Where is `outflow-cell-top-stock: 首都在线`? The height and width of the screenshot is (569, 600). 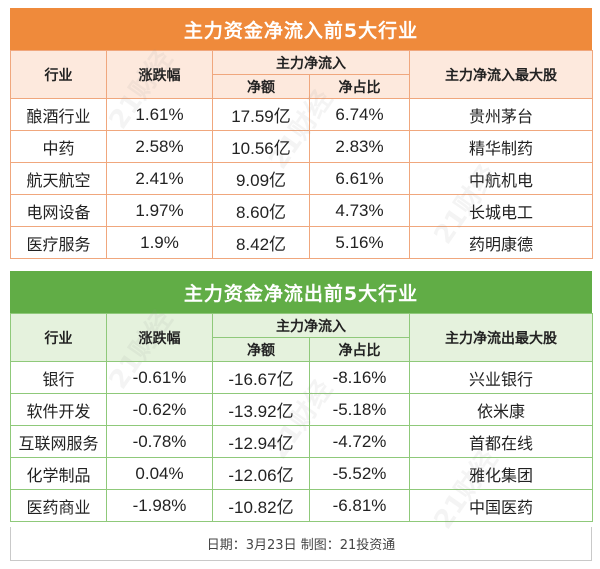
outflow-cell-top-stock: 首都在线 is located at coordinates (501, 441).